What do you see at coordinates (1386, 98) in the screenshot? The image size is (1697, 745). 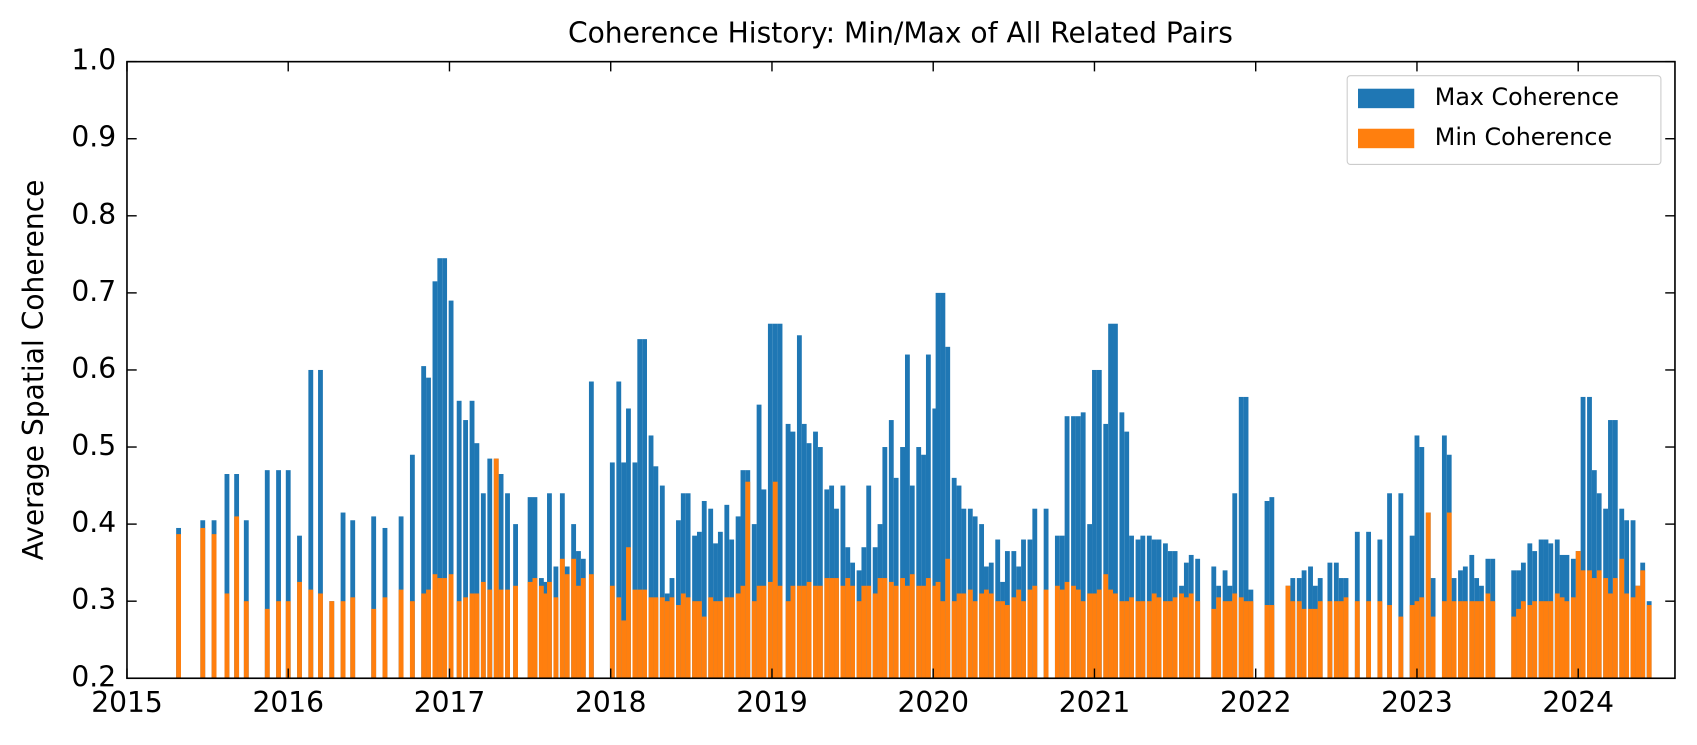 I see `legend-swatch` at bounding box center [1386, 98].